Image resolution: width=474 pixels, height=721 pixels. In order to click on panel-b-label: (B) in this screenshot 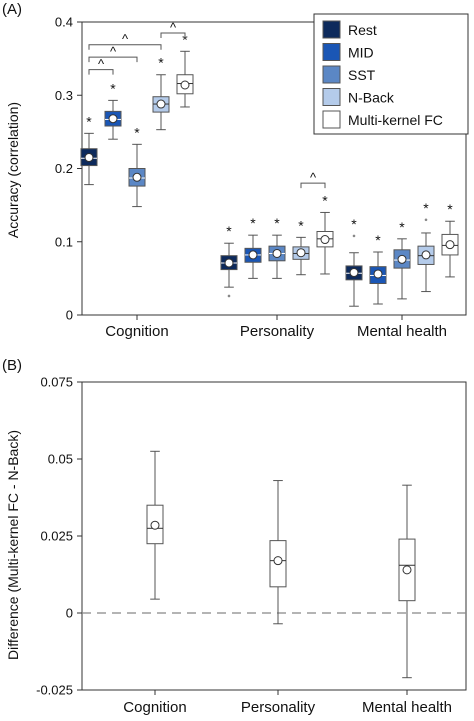, I will do `click(12, 365)`.